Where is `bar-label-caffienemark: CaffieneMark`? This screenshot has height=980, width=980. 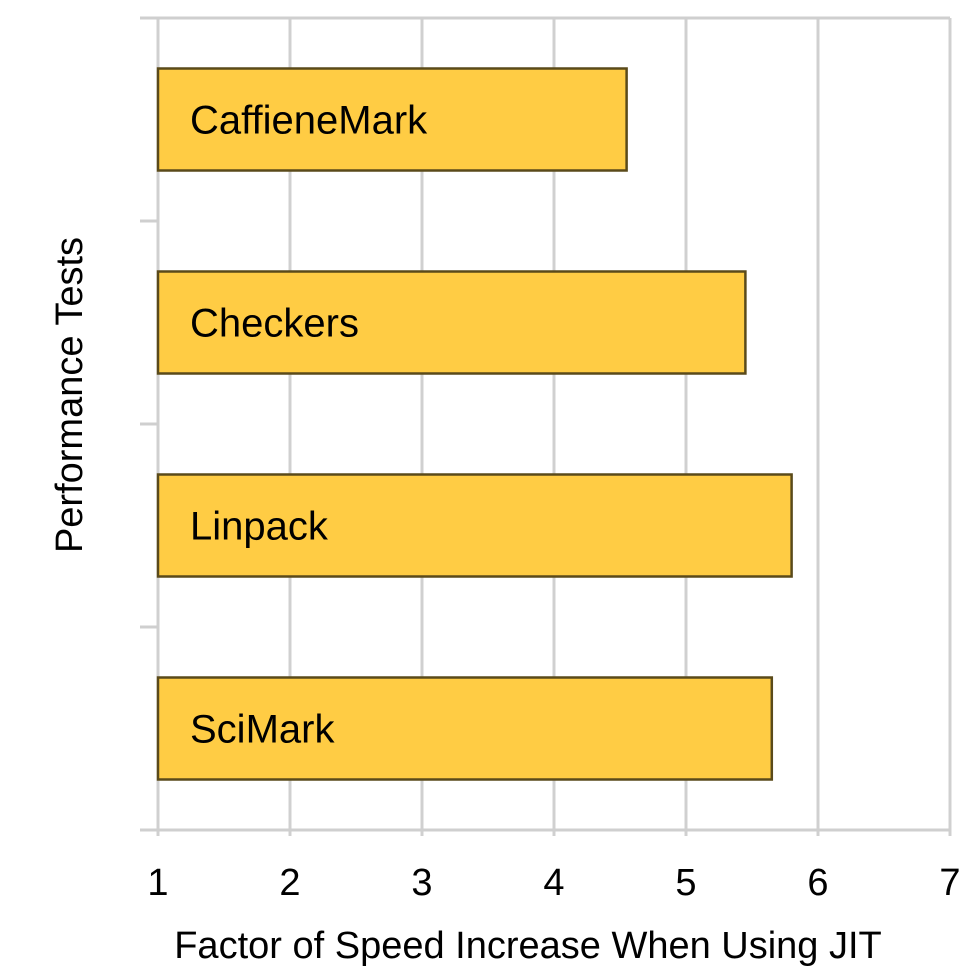 bar-label-caffienemark: CaffieneMark is located at coordinates (309, 121).